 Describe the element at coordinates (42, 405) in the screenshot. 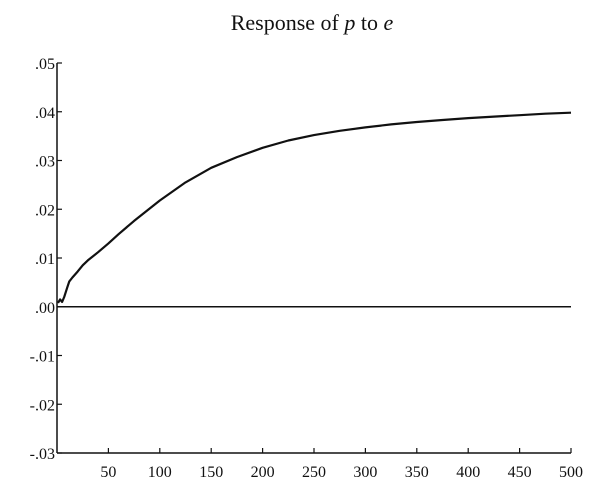

I see `y-tick-label: -.02` at that location.